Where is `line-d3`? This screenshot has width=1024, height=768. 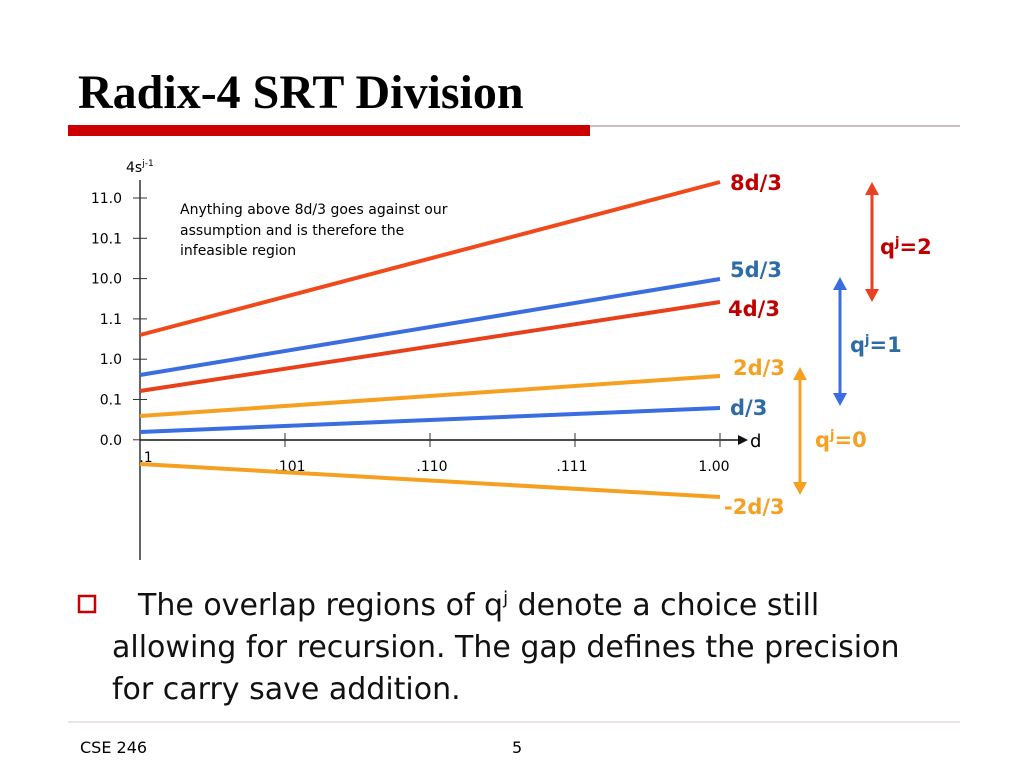 line-d3 is located at coordinates (430, 420).